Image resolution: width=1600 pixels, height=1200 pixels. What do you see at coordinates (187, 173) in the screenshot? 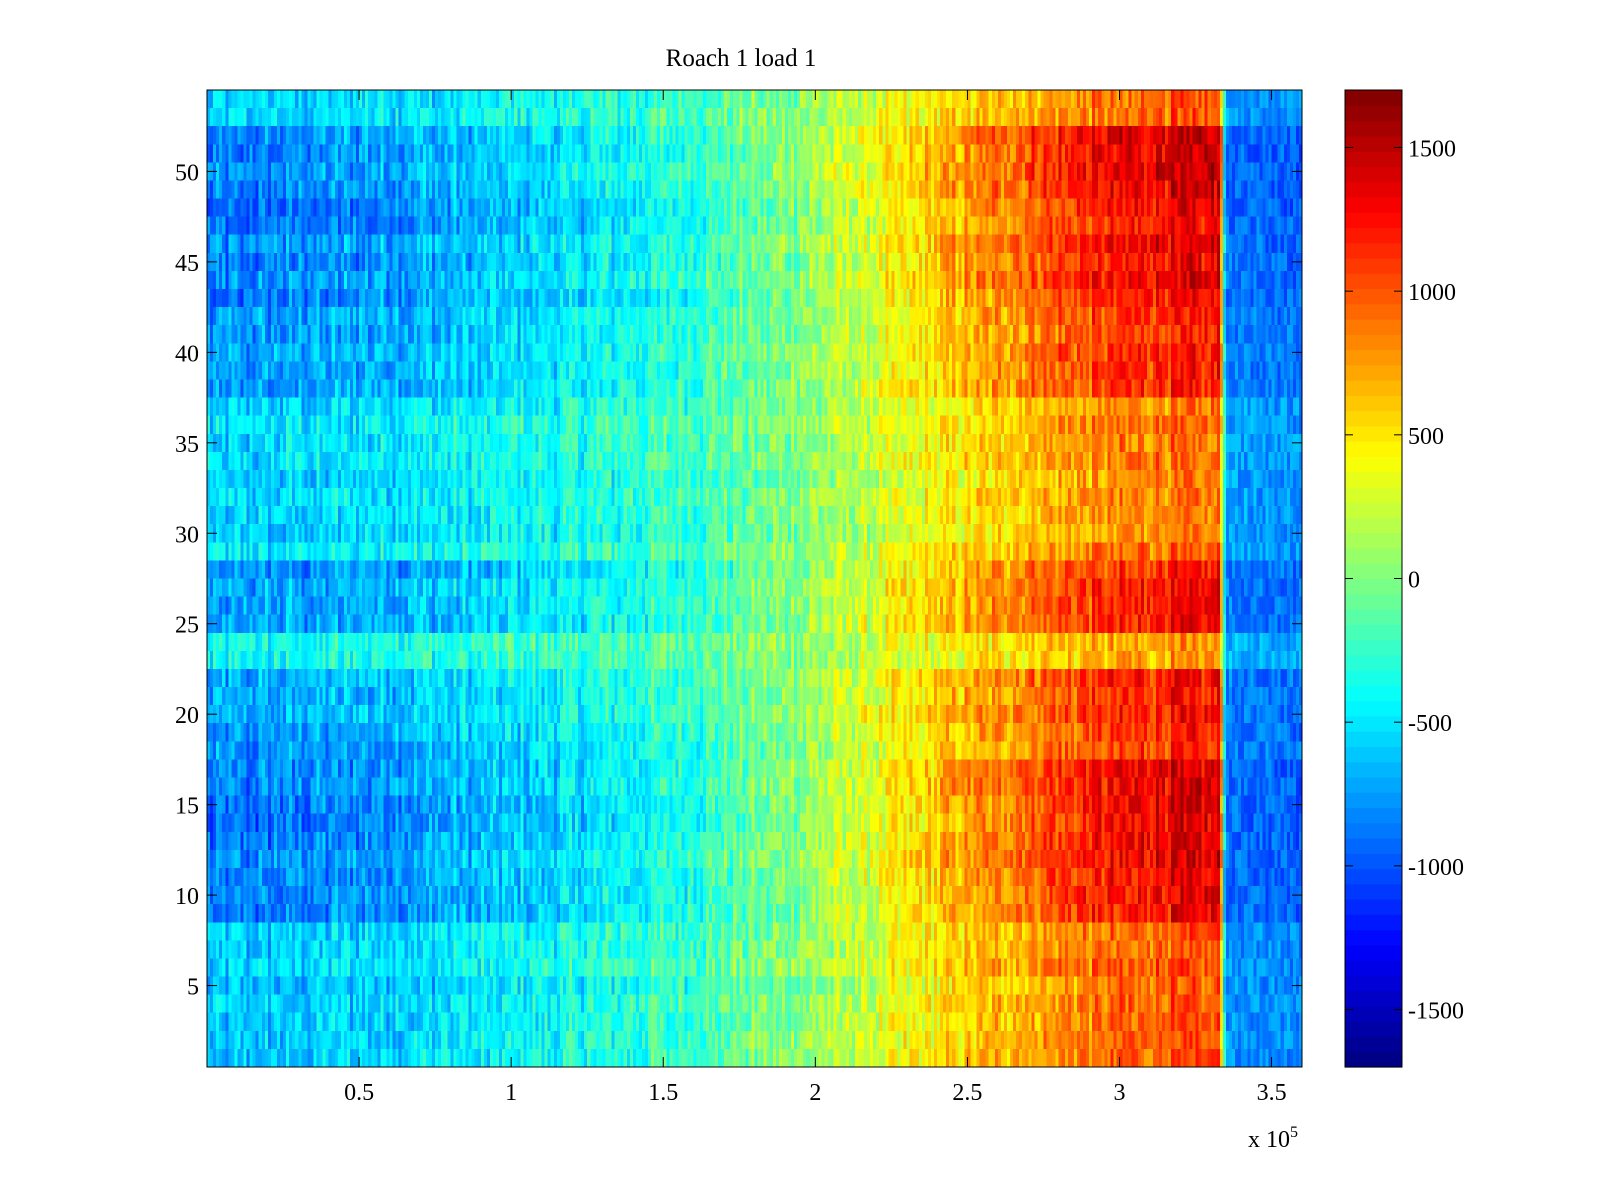
I see `y-tick-label: 50` at bounding box center [187, 173].